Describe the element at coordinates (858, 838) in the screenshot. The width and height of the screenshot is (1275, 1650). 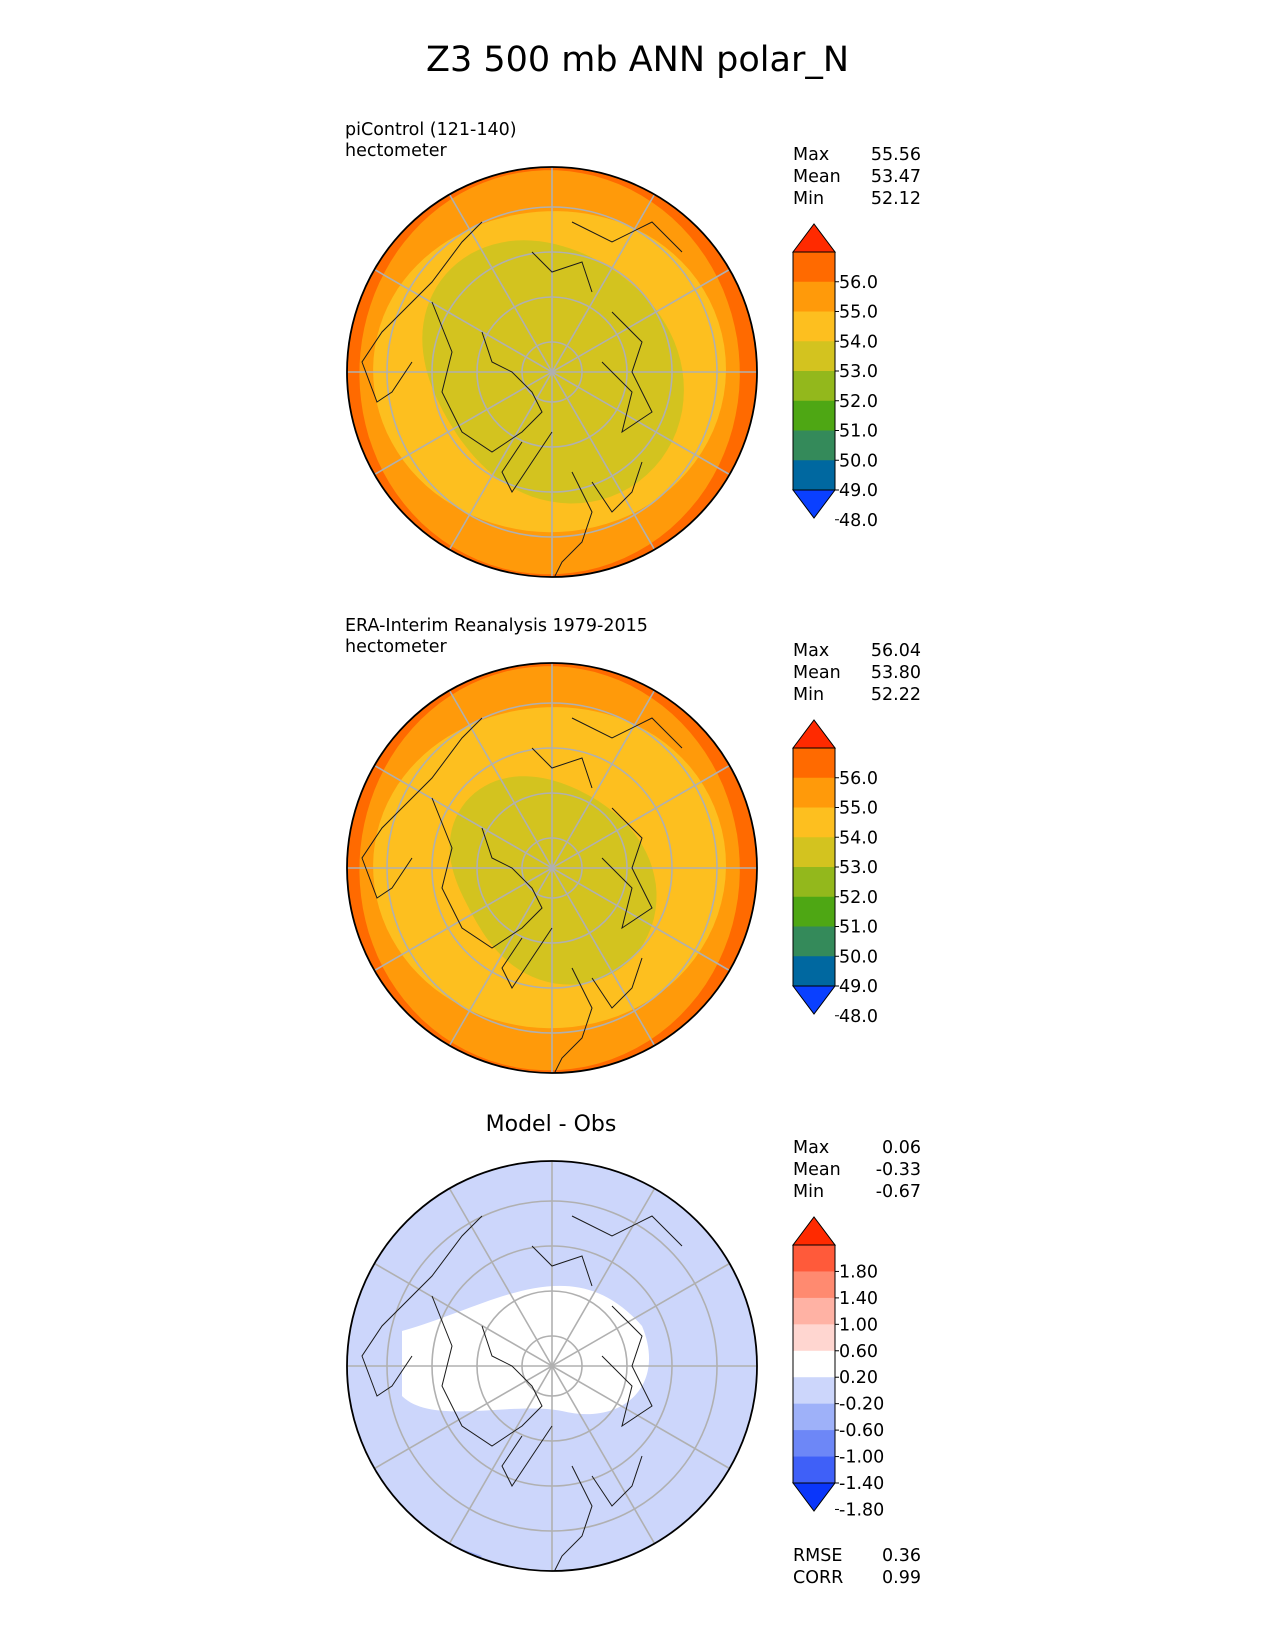
I see `colorbar-tick-label: 54.0` at that location.